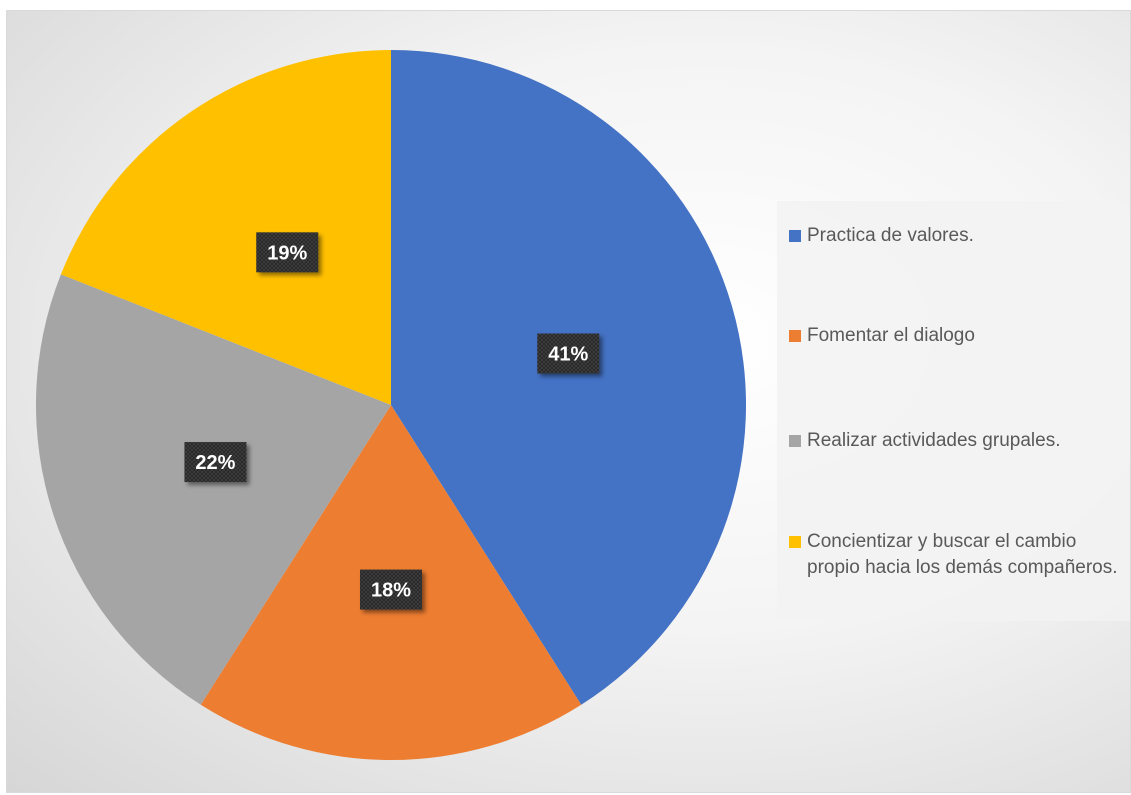 The image size is (1131, 795). Describe the element at coordinates (795, 236) in the screenshot. I see `legend-swatch-blue` at that location.